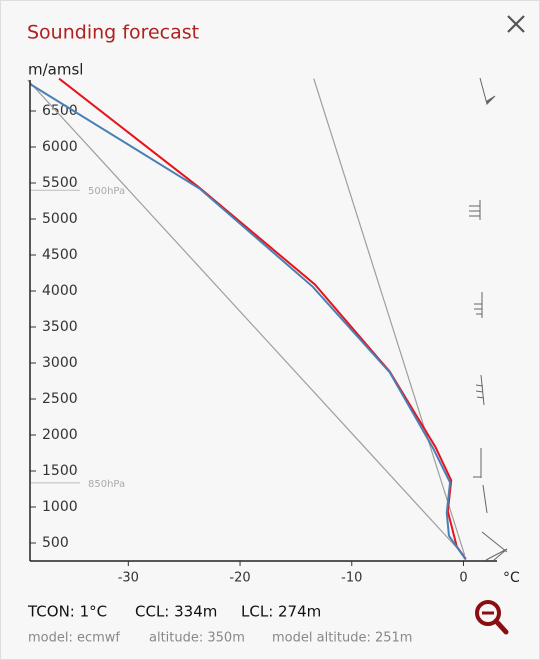  Describe the element at coordinates (463, 578) in the screenshot. I see `x-tick-label: 0` at that location.